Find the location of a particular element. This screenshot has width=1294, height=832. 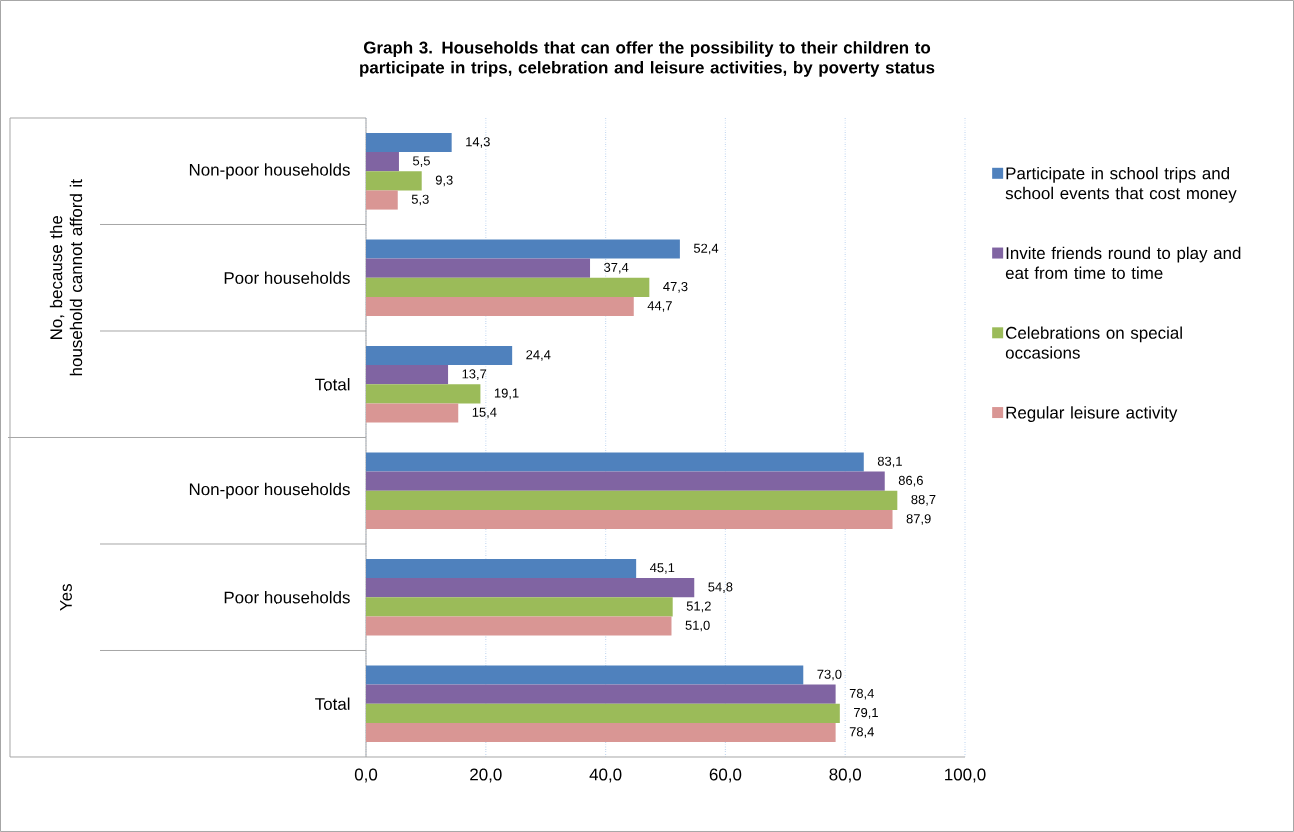

data-label: 52,4 is located at coordinates (706, 249).